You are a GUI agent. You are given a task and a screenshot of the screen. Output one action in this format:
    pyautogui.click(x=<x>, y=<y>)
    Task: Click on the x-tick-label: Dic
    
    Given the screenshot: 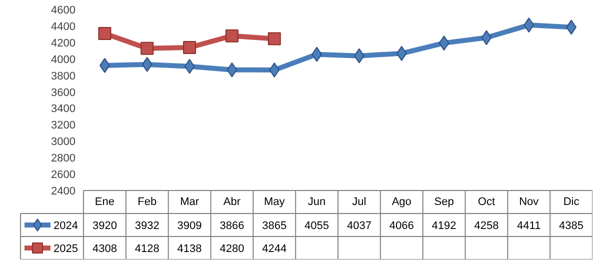 What is the action you would take?
    pyautogui.click(x=571, y=202)
    